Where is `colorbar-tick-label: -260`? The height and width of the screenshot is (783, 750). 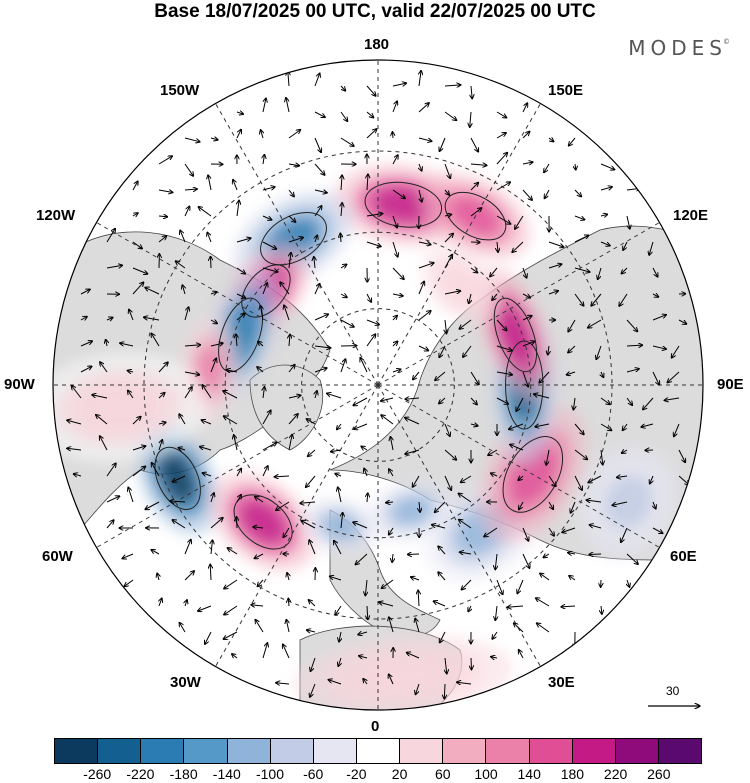 colorbar-tick-label: -260 is located at coordinates (97, 774).